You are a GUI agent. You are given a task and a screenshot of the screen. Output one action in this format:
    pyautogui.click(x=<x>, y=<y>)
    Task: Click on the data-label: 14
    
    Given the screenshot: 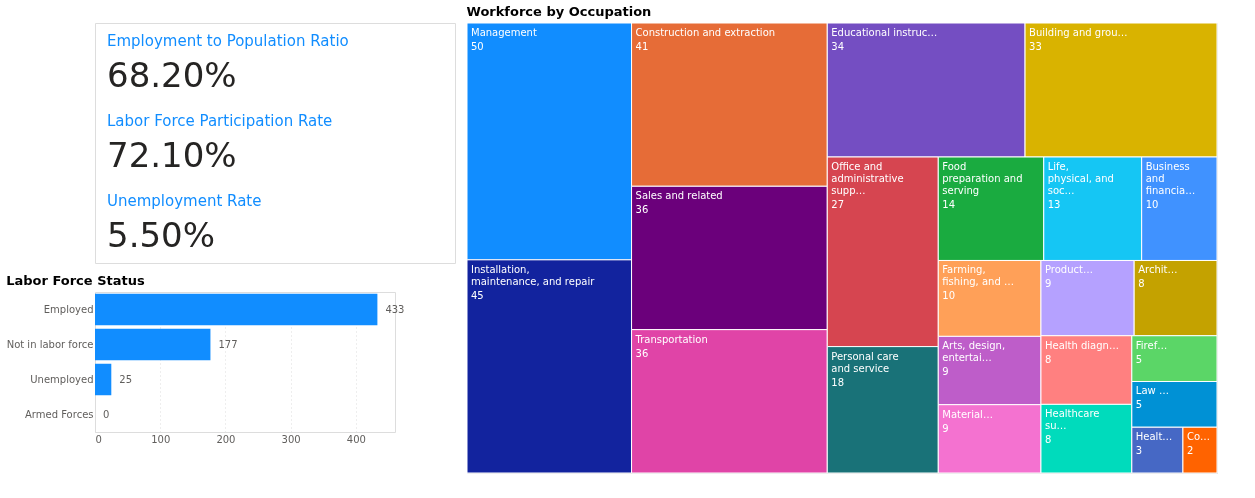 What is the action you would take?
    pyautogui.click(x=949, y=204)
    